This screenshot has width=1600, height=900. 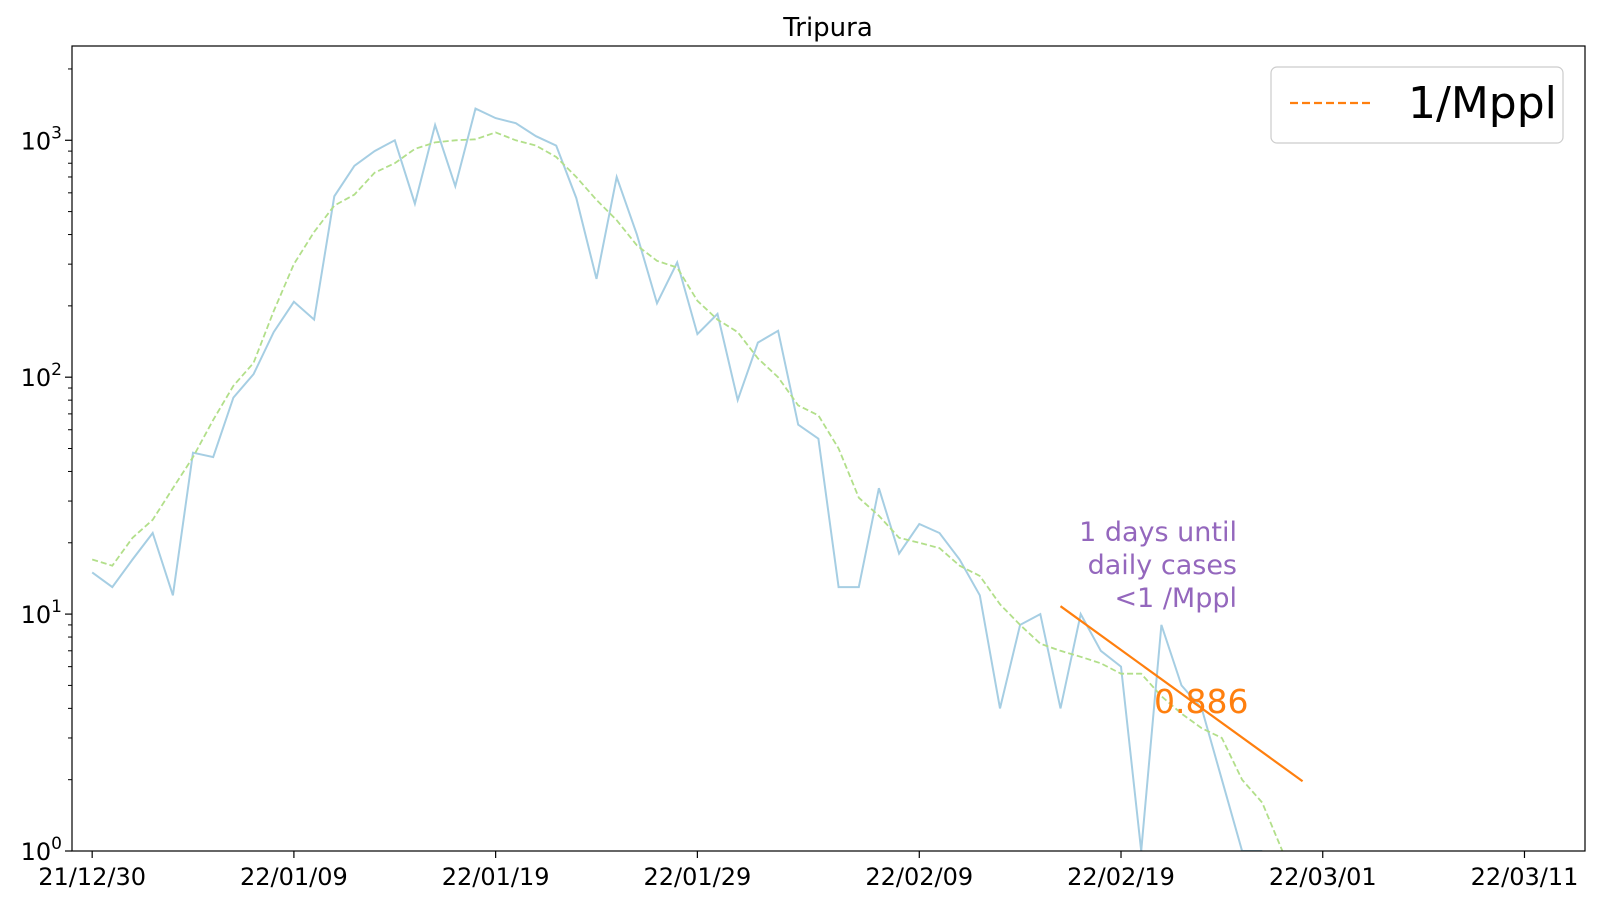 What do you see at coordinates (1323, 877) in the screenshot?
I see `x-tick-label: 22/03/01` at bounding box center [1323, 877].